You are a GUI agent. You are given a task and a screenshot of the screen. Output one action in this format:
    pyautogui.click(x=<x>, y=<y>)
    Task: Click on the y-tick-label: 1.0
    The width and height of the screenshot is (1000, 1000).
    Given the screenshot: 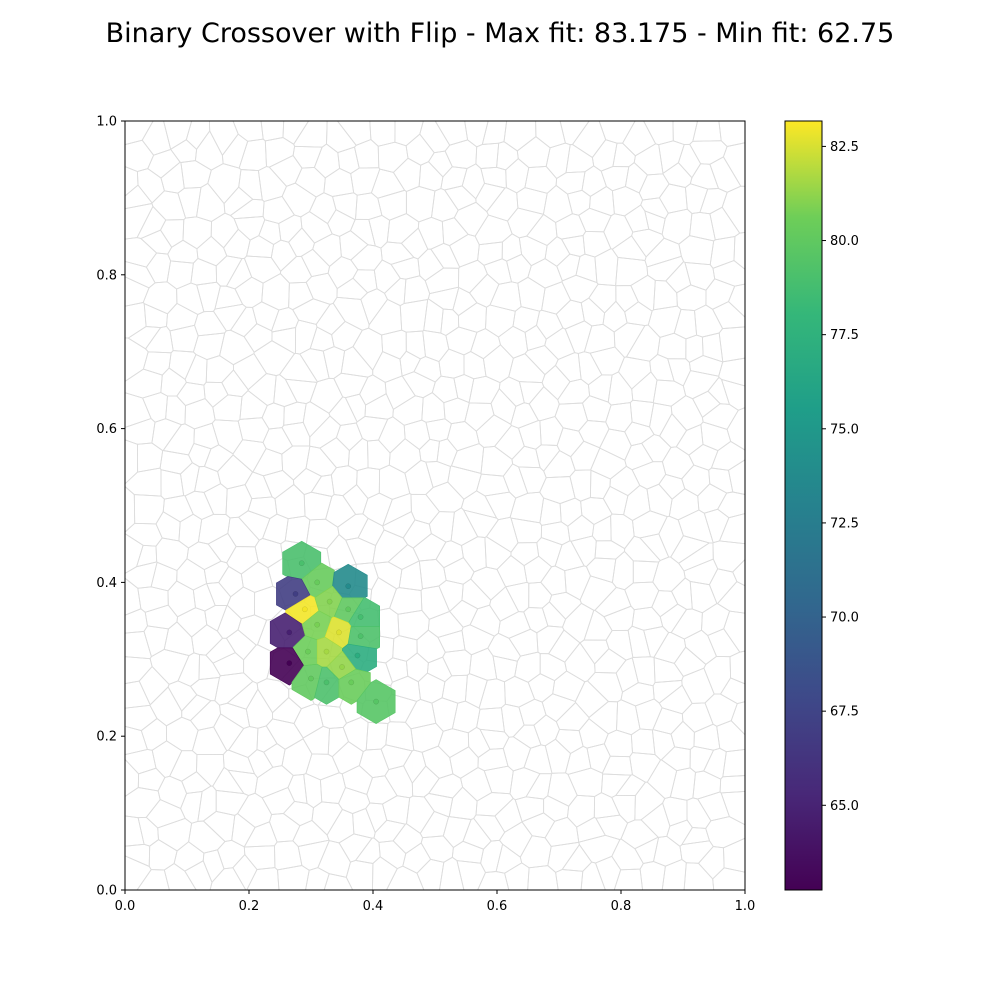 What is the action you would take?
    pyautogui.click(x=106, y=122)
    